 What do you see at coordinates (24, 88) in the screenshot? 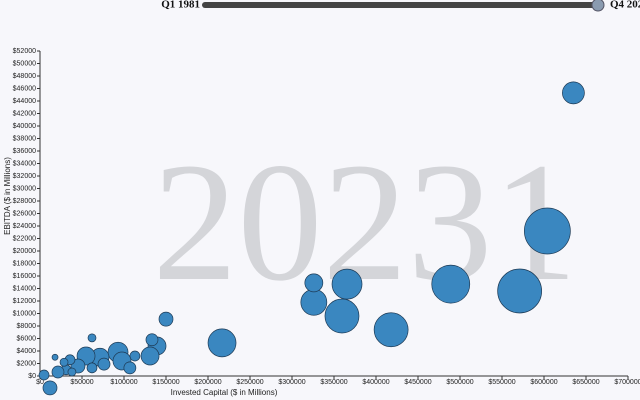
I see `y-tick-label: $46000` at bounding box center [24, 88].